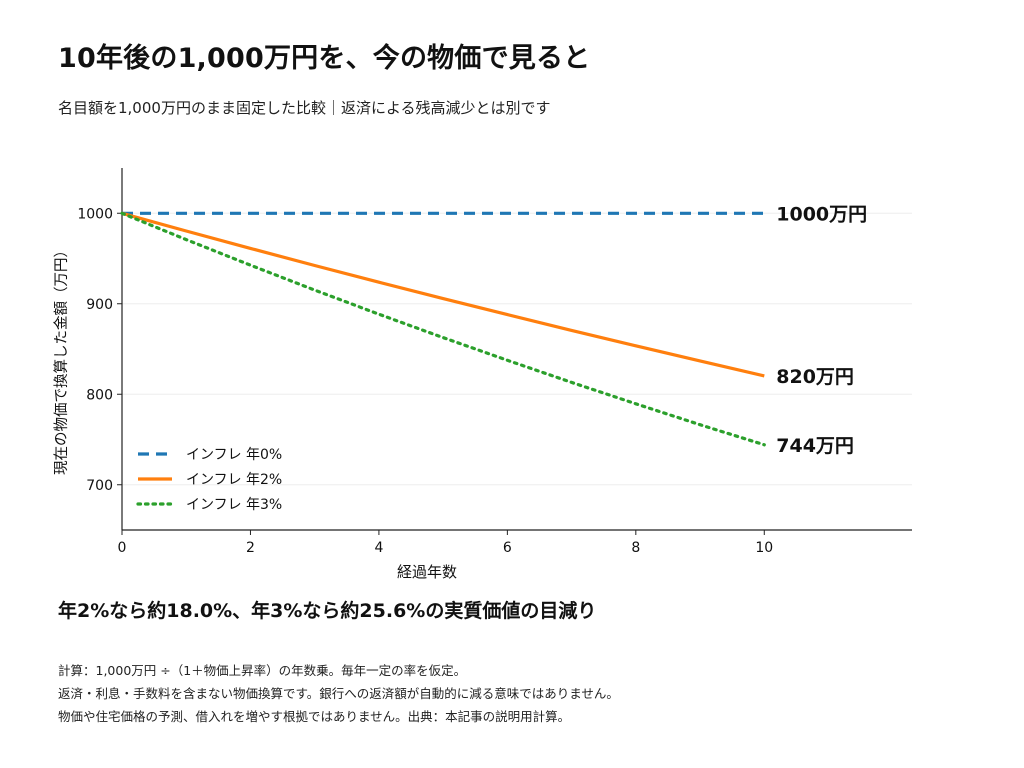 This screenshot has height=768, width=1024. What do you see at coordinates (122, 548) in the screenshot?
I see `x-tick-label: 0` at bounding box center [122, 548].